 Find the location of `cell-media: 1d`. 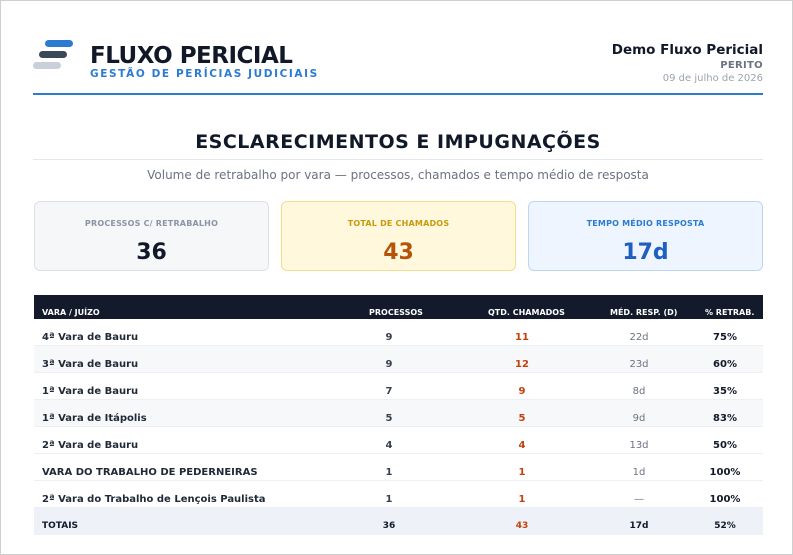

cell-media: 1d is located at coordinates (639, 472).